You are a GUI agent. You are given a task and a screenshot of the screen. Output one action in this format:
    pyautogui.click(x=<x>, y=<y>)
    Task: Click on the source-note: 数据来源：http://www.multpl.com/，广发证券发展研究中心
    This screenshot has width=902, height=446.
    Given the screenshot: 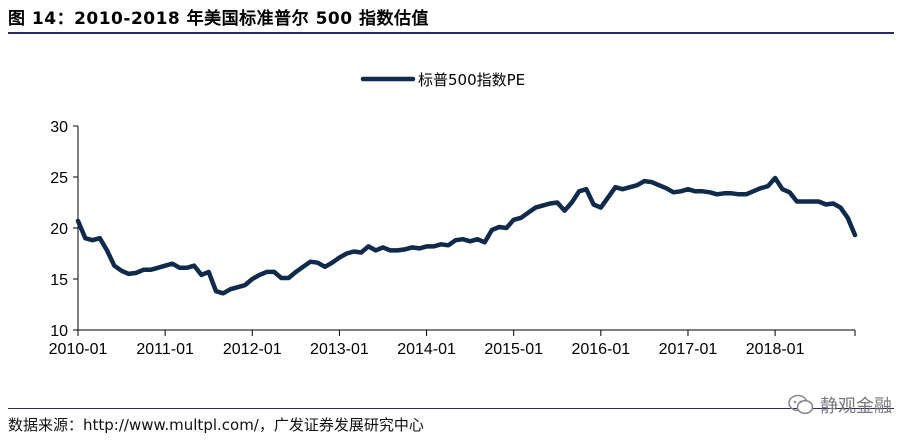 What is the action you would take?
    pyautogui.click(x=216, y=425)
    